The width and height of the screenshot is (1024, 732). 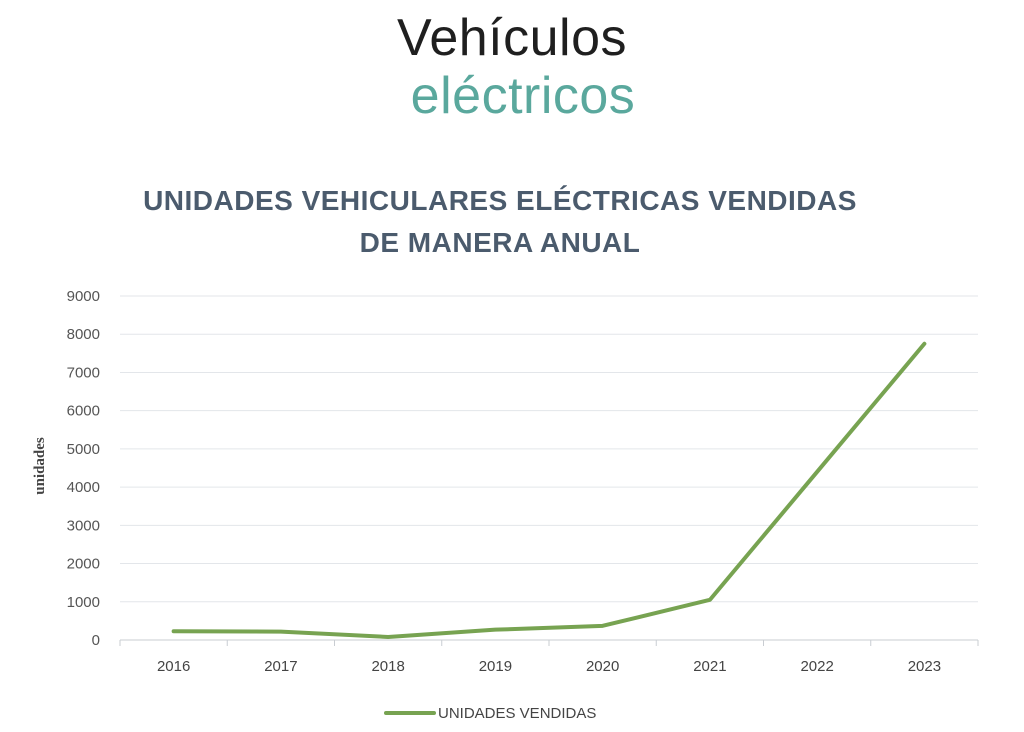 I want to click on chart-title-line-1: UNIDADES VEHICULARES ELÉCTRICAS VENDIDAS, so click(x=500, y=200).